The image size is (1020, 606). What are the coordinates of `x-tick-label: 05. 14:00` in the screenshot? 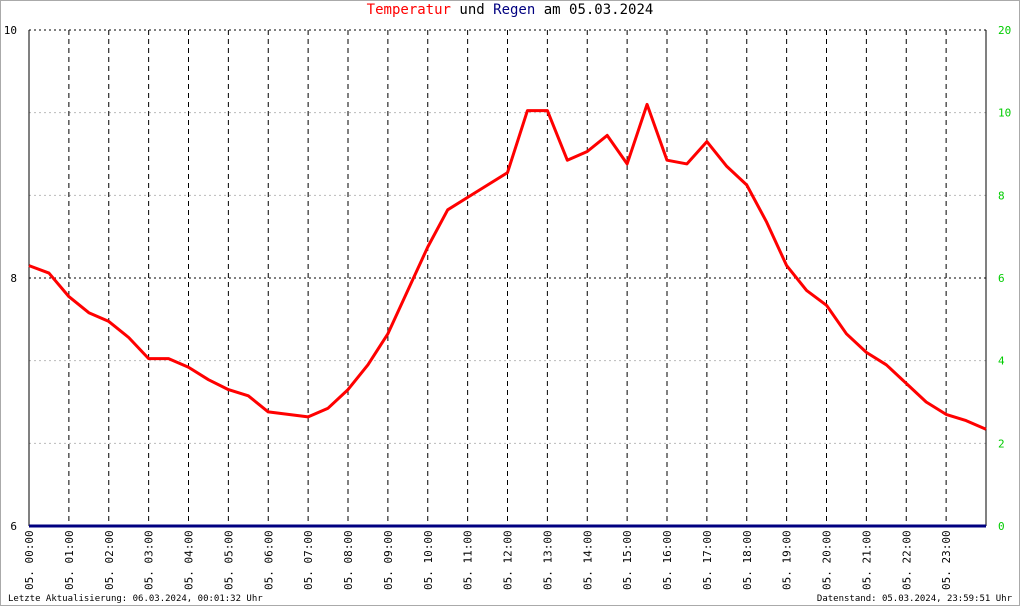 It's located at (587, 560).